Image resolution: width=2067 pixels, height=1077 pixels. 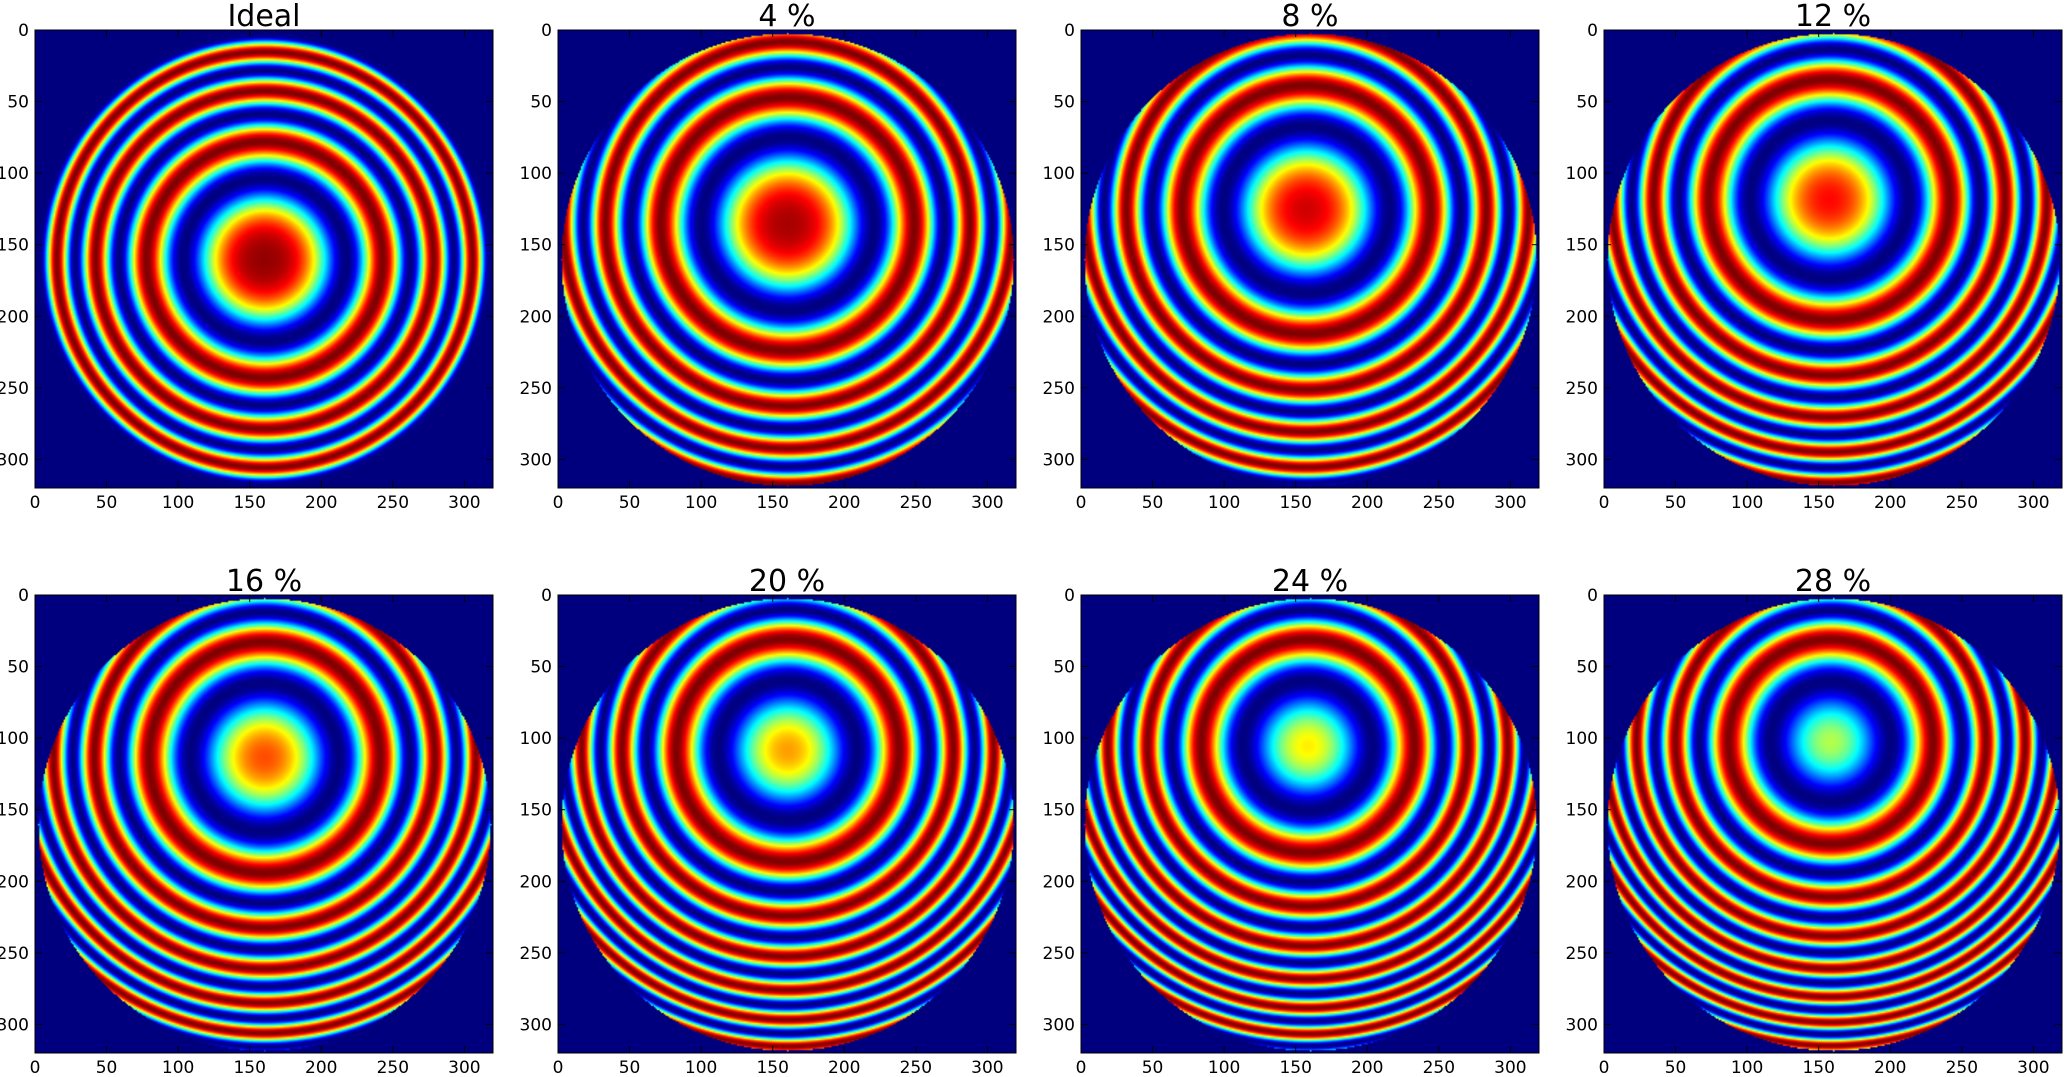 I want to click on panel-5: 16 % 0 50 100 150 200 250 300 0 50 100 150 200 250 300, so click(x=247, y=820).